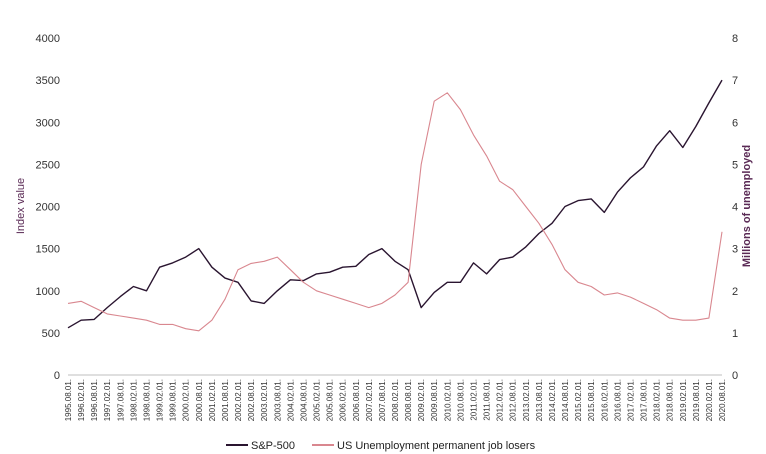 The image size is (766, 454). Describe the element at coordinates (273, 446) in the screenshot. I see `legend-label-sp500: S&P-500` at that location.